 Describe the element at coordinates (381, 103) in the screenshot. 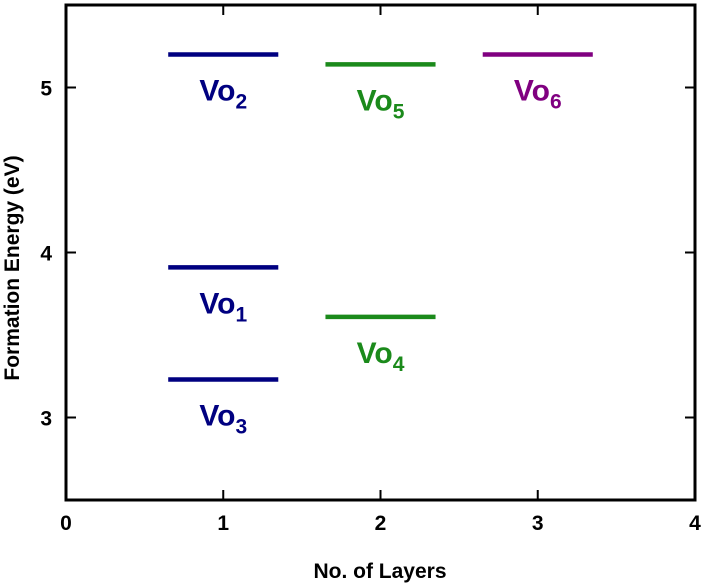

I see `level-label-vo5: Vo5` at that location.